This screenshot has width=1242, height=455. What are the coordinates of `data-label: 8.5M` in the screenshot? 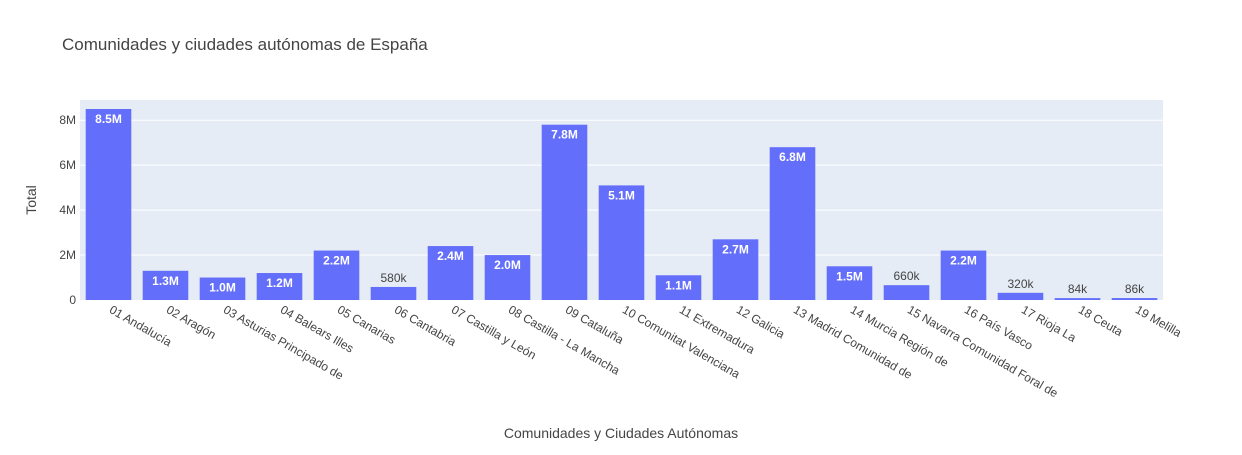 It's located at (108, 119).